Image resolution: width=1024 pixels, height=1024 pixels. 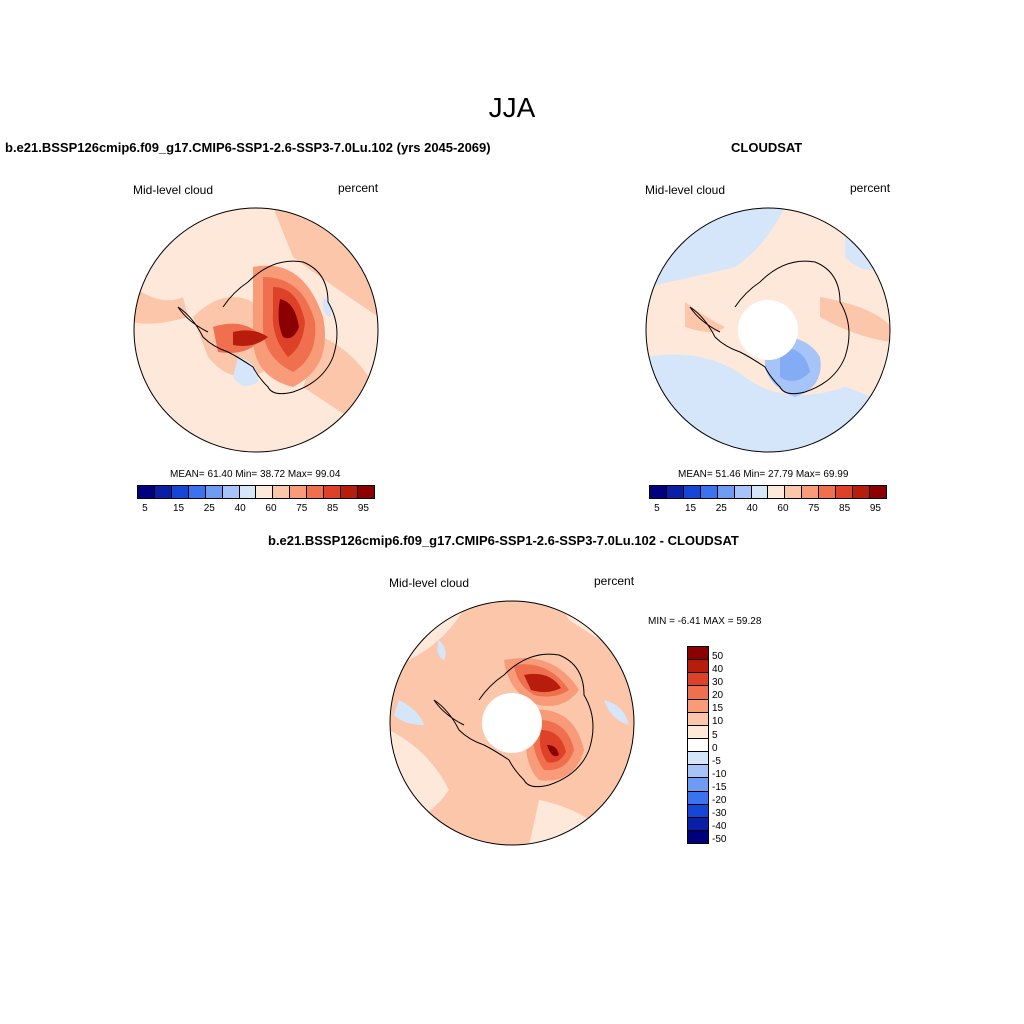 I want to click on colorbar-tick-label: 50, so click(x=718, y=657).